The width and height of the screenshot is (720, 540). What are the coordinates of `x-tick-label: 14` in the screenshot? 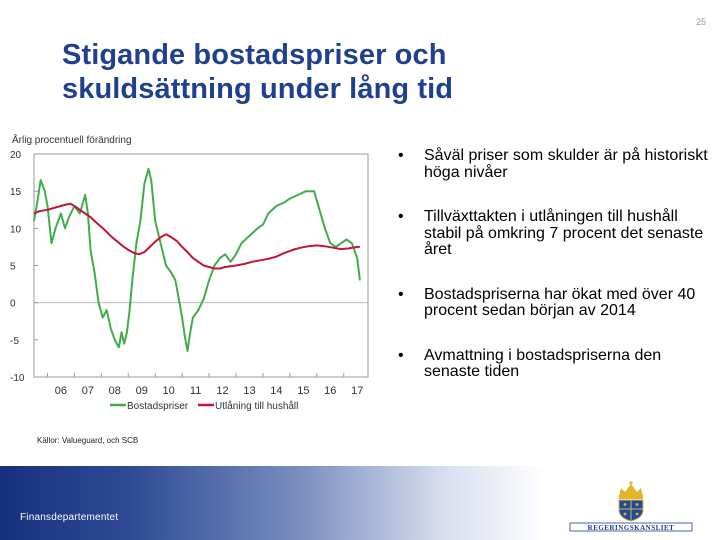 It's located at (276, 391).